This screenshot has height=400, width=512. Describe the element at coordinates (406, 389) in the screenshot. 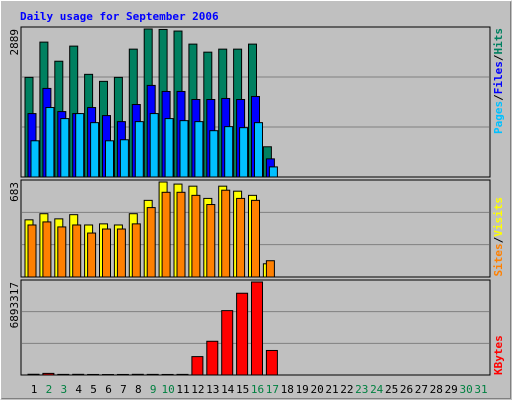

I see `x-tick-label: 26` at that location.